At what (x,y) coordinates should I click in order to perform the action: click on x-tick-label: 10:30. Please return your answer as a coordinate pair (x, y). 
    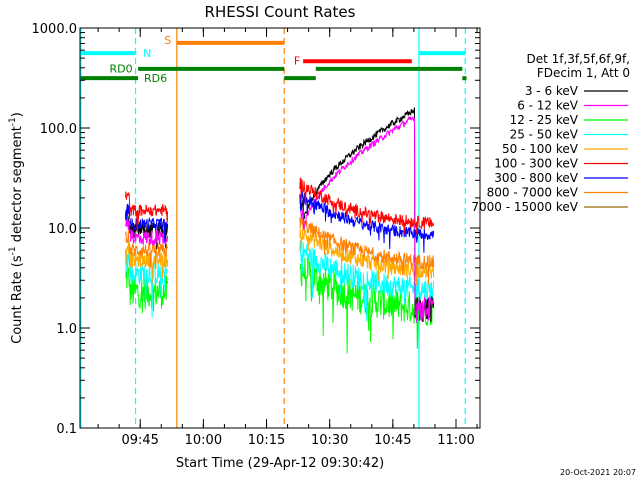
    Looking at the image, I should click on (329, 440).